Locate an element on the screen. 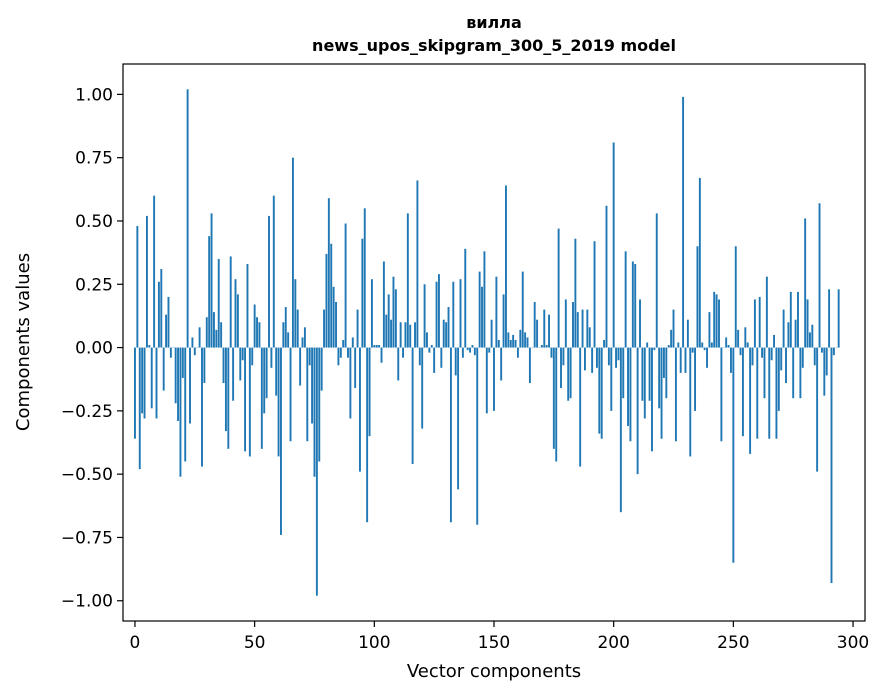 The height and width of the screenshot is (700, 880). x-tick-label: 300 is located at coordinates (853, 643).